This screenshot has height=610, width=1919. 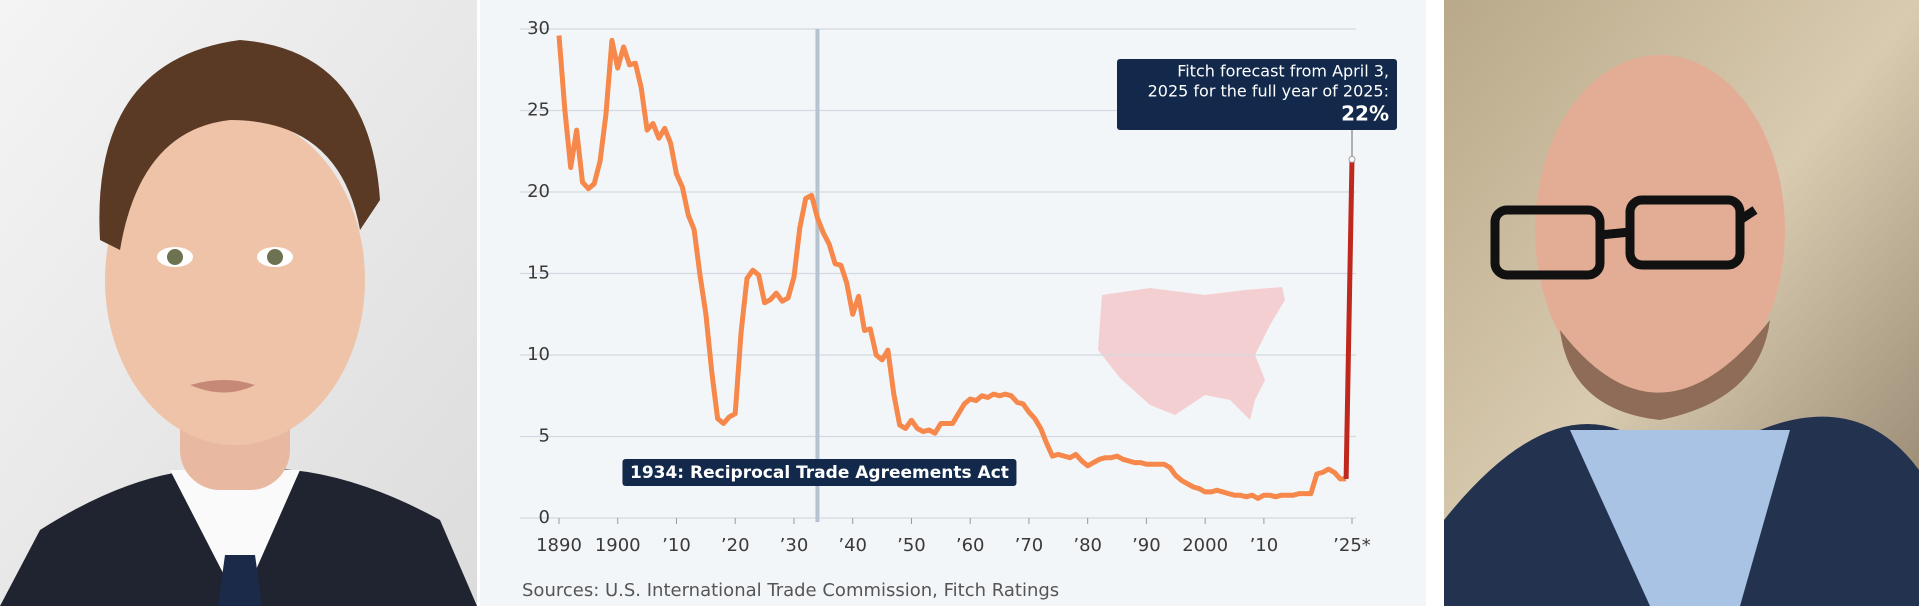 What do you see at coordinates (735, 545) in the screenshot?
I see `x-tick-label: ’20` at bounding box center [735, 545].